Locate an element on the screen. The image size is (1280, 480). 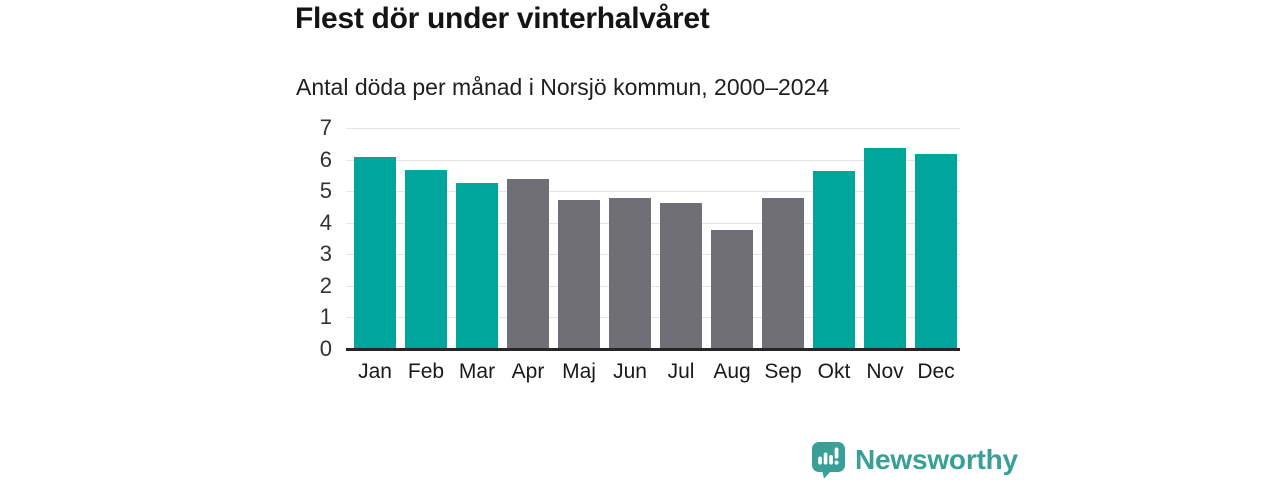
bar-apr is located at coordinates (528, 264).